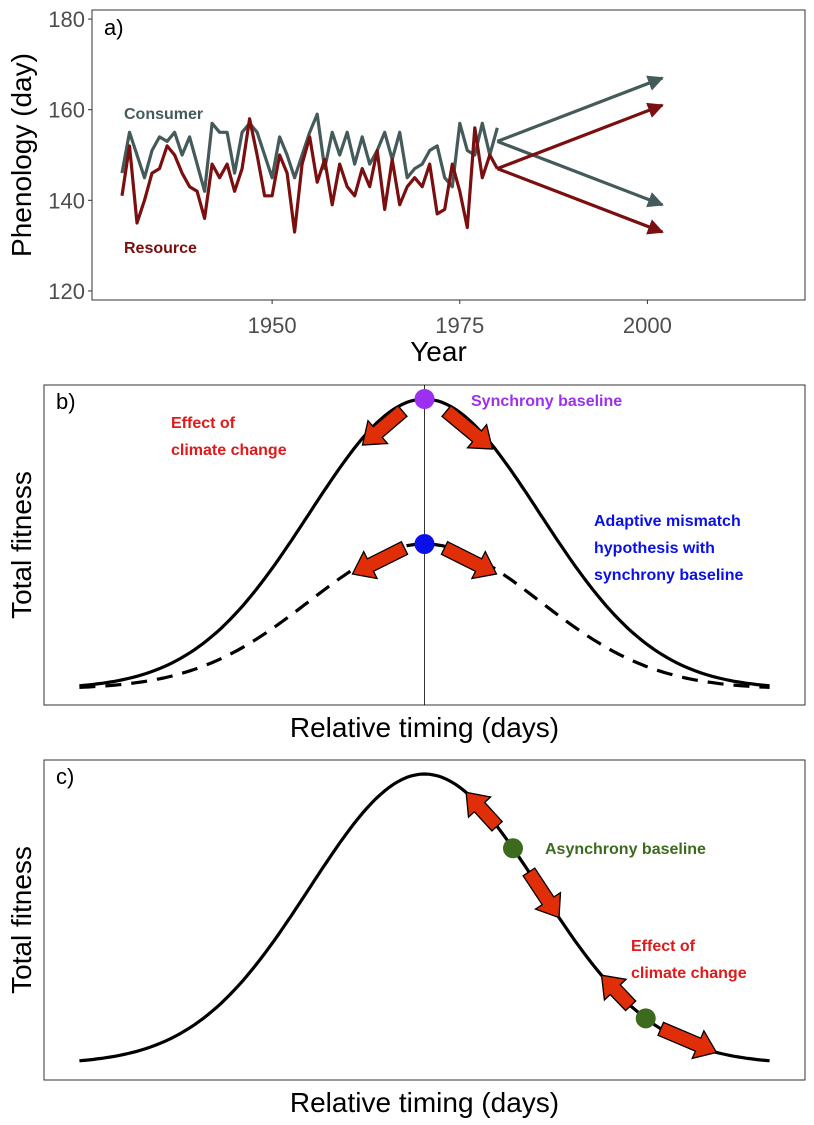 This screenshot has width=814, height=1125. I want to click on x-tick-label: 1950, so click(272, 325).